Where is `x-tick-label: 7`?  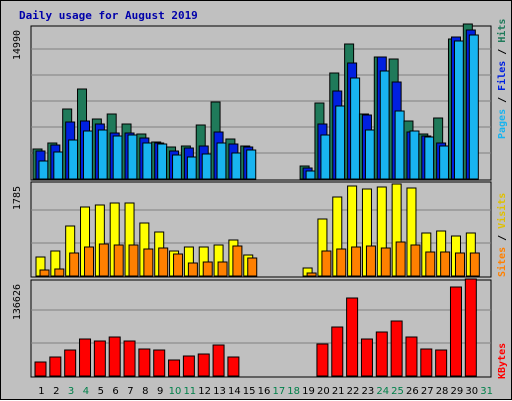 x-tick-label: 7 is located at coordinates (130, 391).